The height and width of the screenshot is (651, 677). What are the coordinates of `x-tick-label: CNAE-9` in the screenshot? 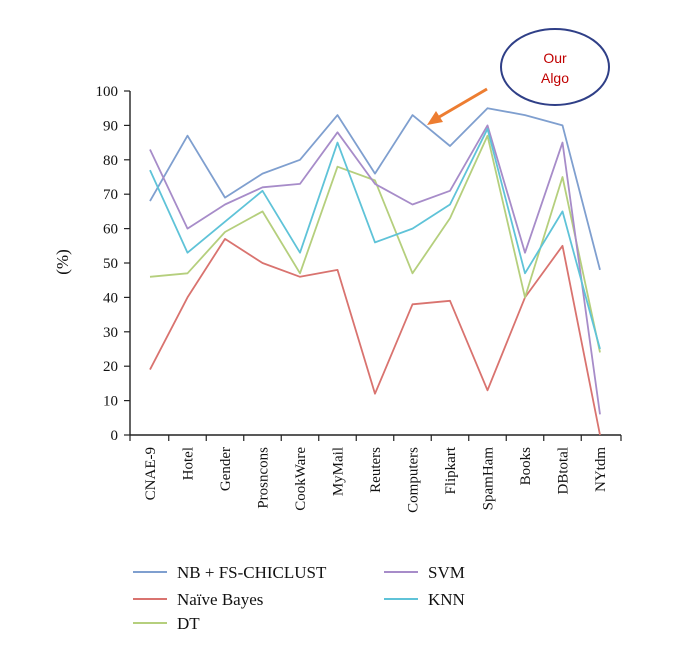 It's located at (151, 473).